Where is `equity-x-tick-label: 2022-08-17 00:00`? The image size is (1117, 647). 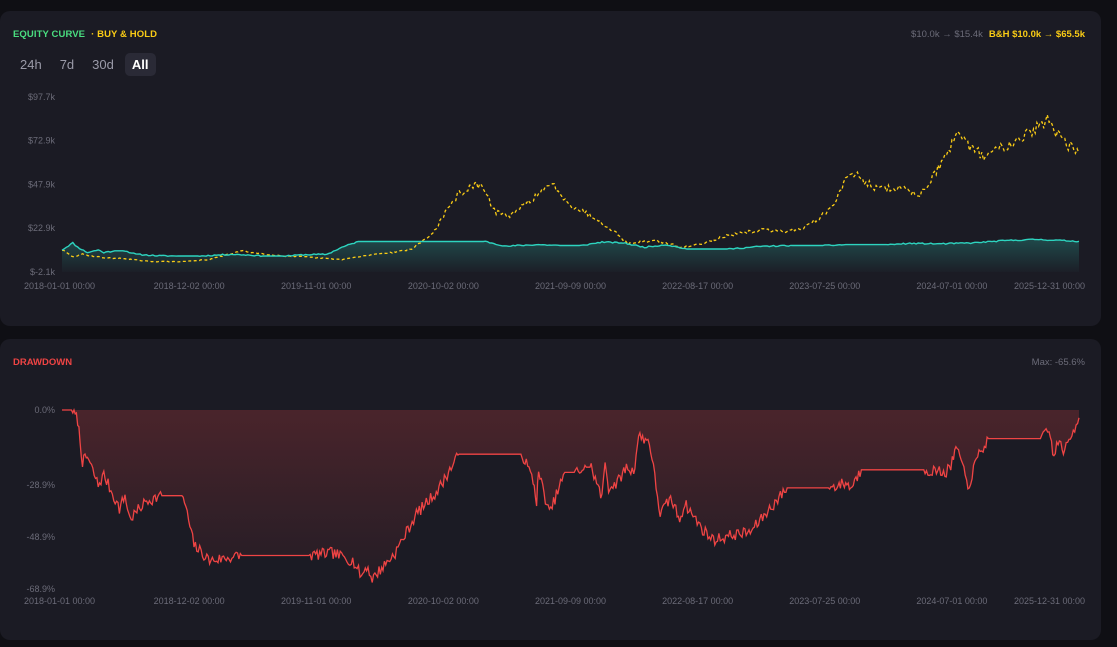 equity-x-tick-label: 2022-08-17 00:00 is located at coordinates (697, 286).